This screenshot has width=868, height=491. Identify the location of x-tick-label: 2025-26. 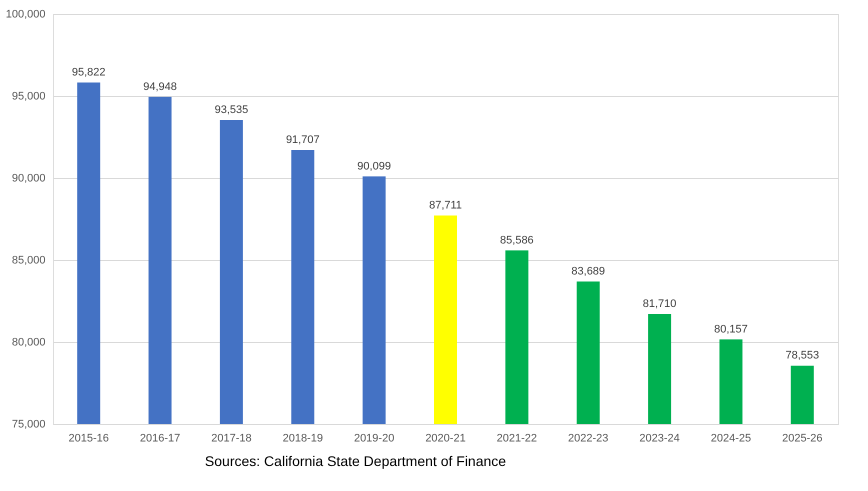
(802, 438).